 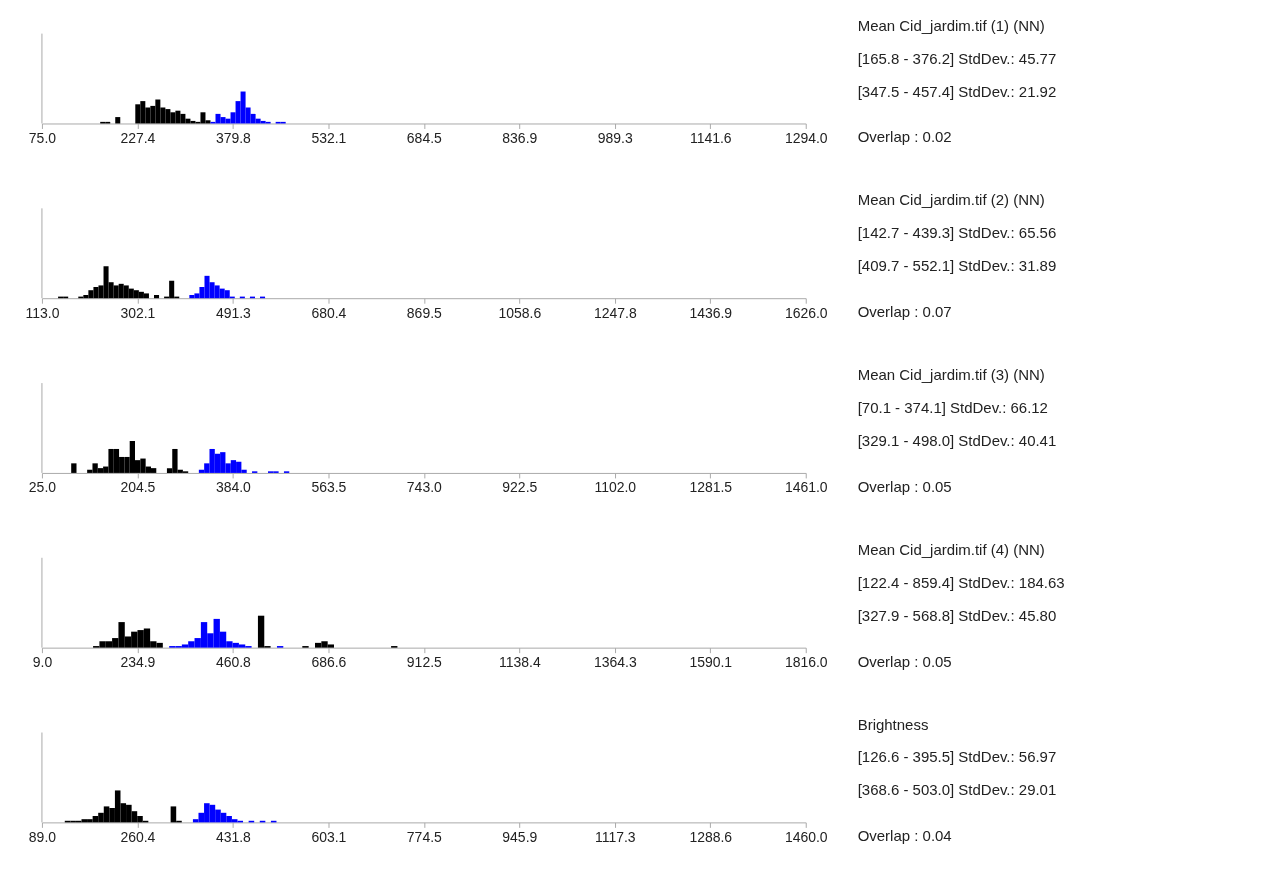 What do you see at coordinates (961, 582) in the screenshot?
I see `text: [122.4 - 859.4] StdDev.: 184.63` at bounding box center [961, 582].